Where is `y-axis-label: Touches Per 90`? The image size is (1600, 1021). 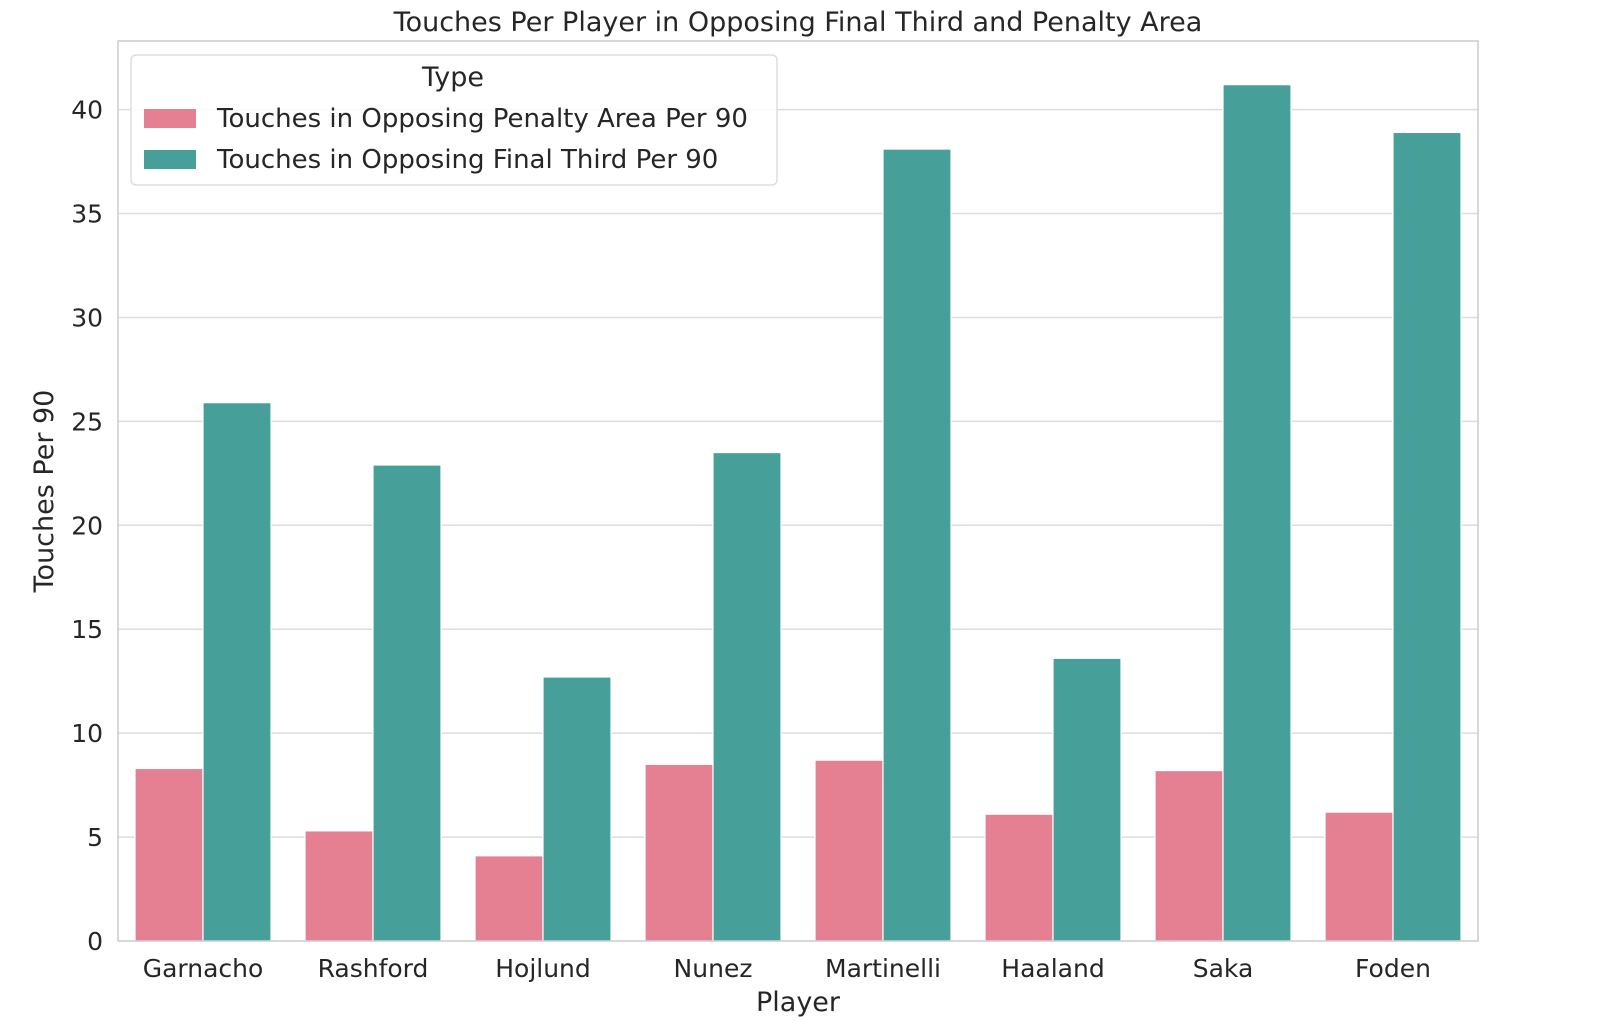 y-axis-label: Touches Per 90 is located at coordinates (44, 492).